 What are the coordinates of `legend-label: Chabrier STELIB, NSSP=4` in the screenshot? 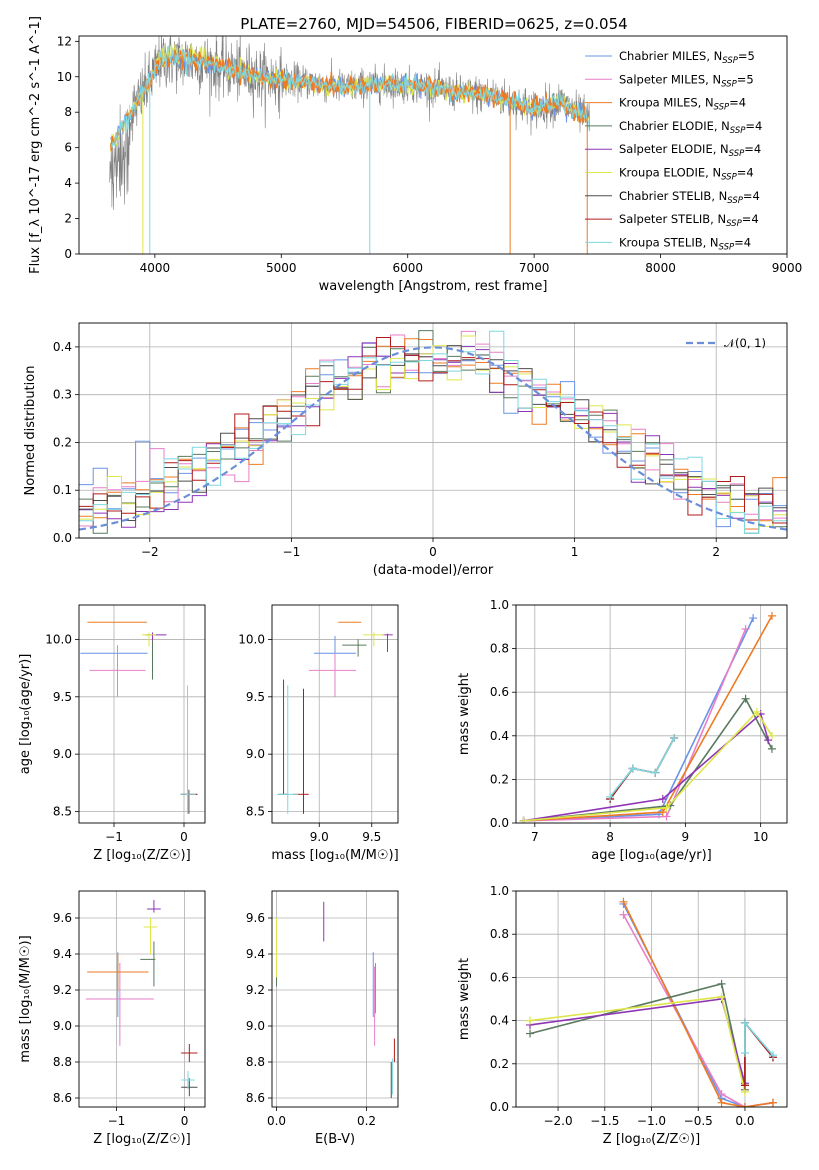 It's located at (689, 197).